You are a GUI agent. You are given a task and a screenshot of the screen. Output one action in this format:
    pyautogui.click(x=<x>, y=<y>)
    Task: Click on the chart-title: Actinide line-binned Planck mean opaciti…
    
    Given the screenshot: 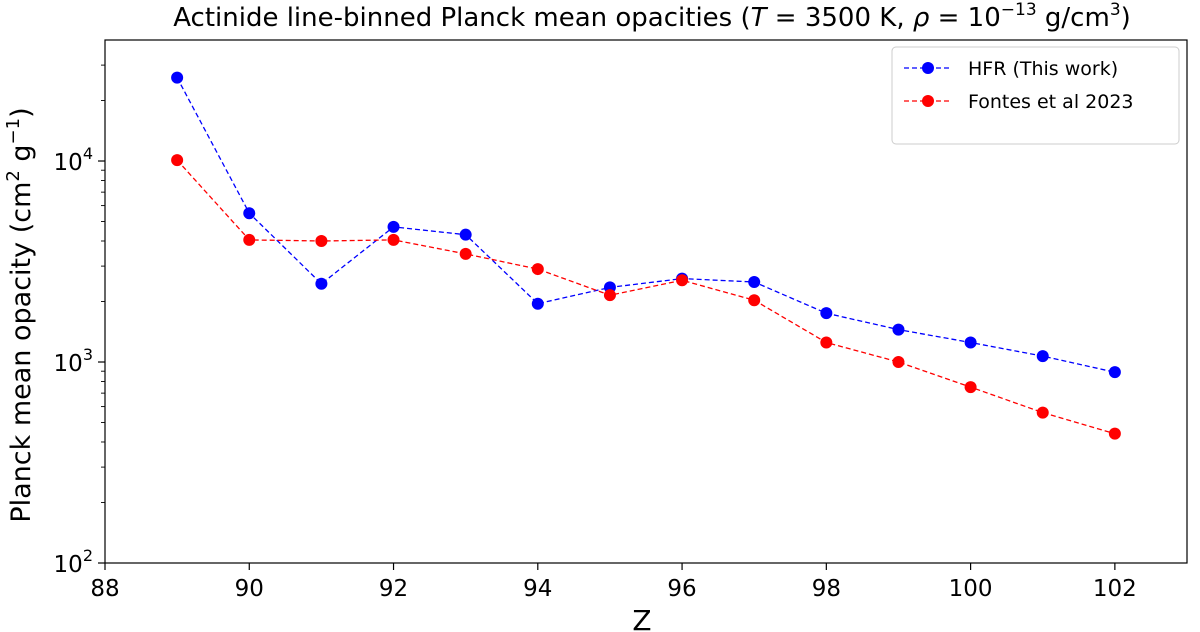 What is the action you would take?
    pyautogui.click(x=652, y=16)
    